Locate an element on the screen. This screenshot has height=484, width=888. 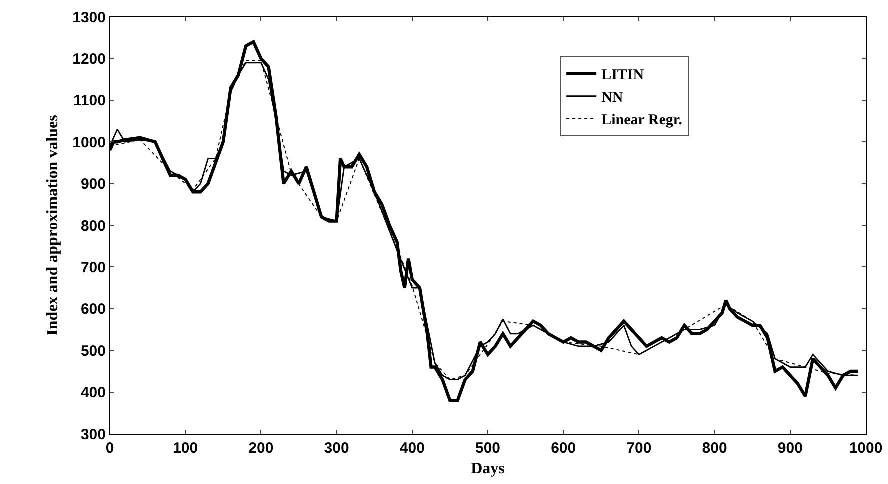
x-tick-label: 100 is located at coordinates (185, 448).